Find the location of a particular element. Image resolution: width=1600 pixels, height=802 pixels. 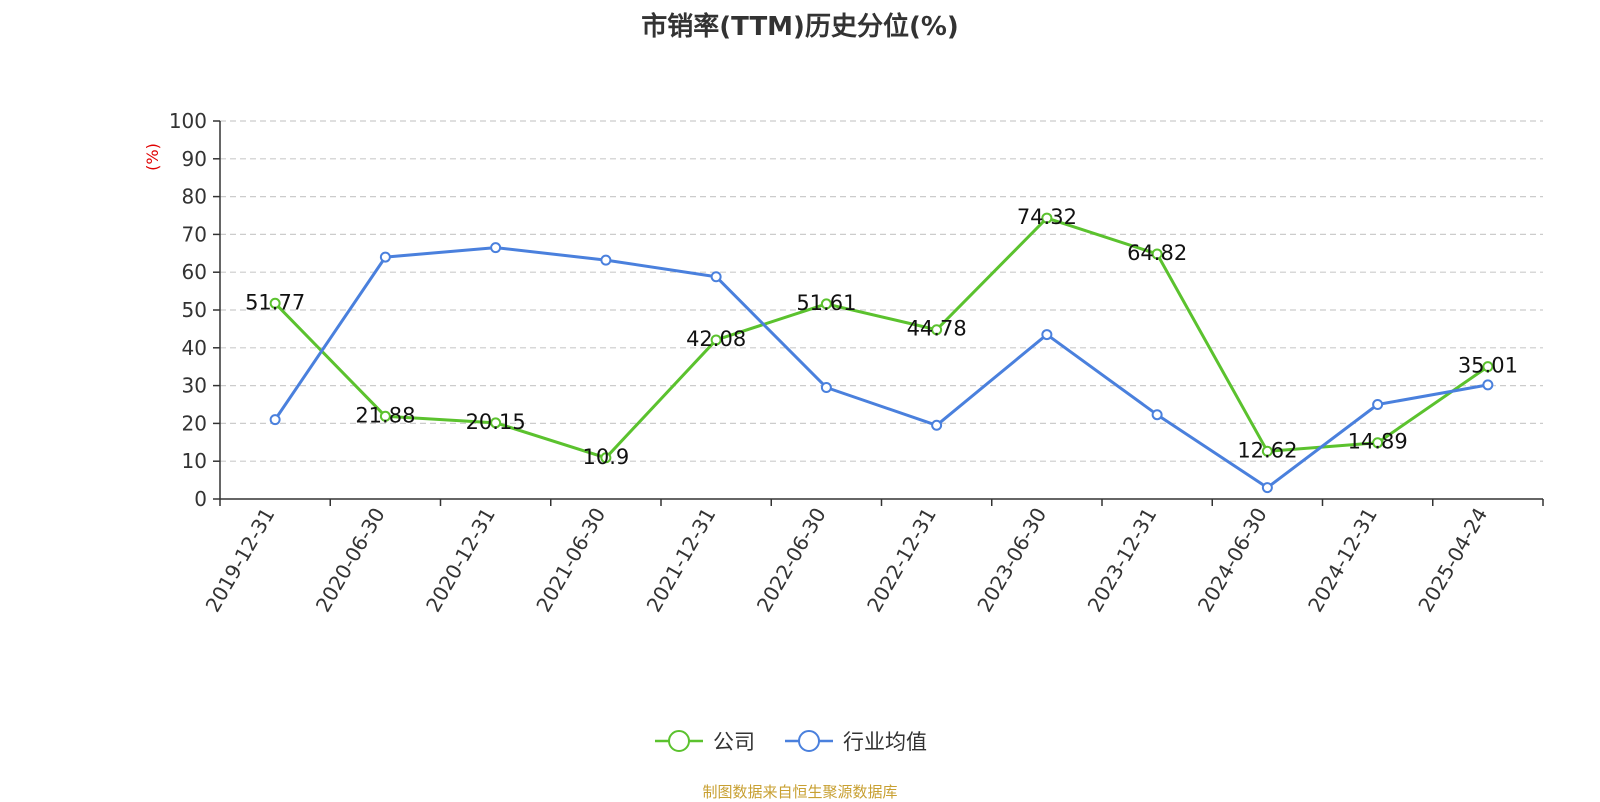

data-label: 51.77 is located at coordinates (275, 302).